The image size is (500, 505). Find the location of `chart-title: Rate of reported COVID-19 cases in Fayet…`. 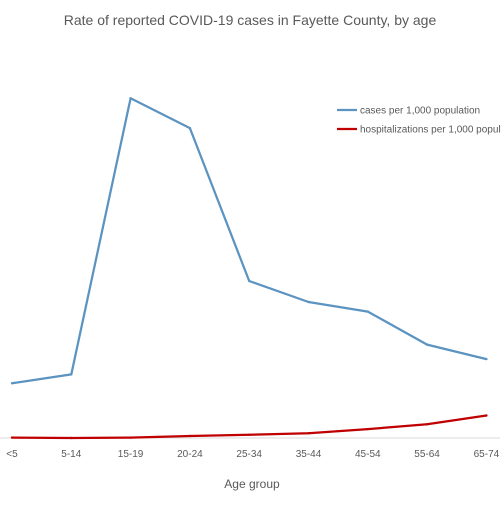

chart-title: Rate of reported COVID-19 cases in Fayet… is located at coordinates (250, 20).